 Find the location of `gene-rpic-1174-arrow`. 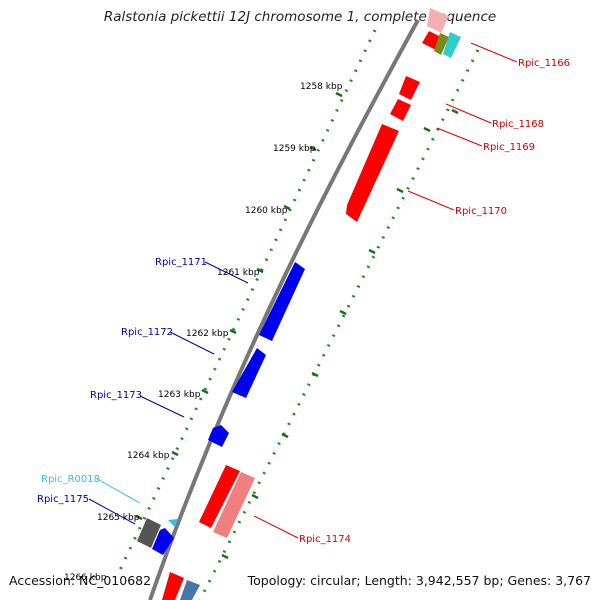

gene-rpic-1174-arrow is located at coordinates (219, 496).